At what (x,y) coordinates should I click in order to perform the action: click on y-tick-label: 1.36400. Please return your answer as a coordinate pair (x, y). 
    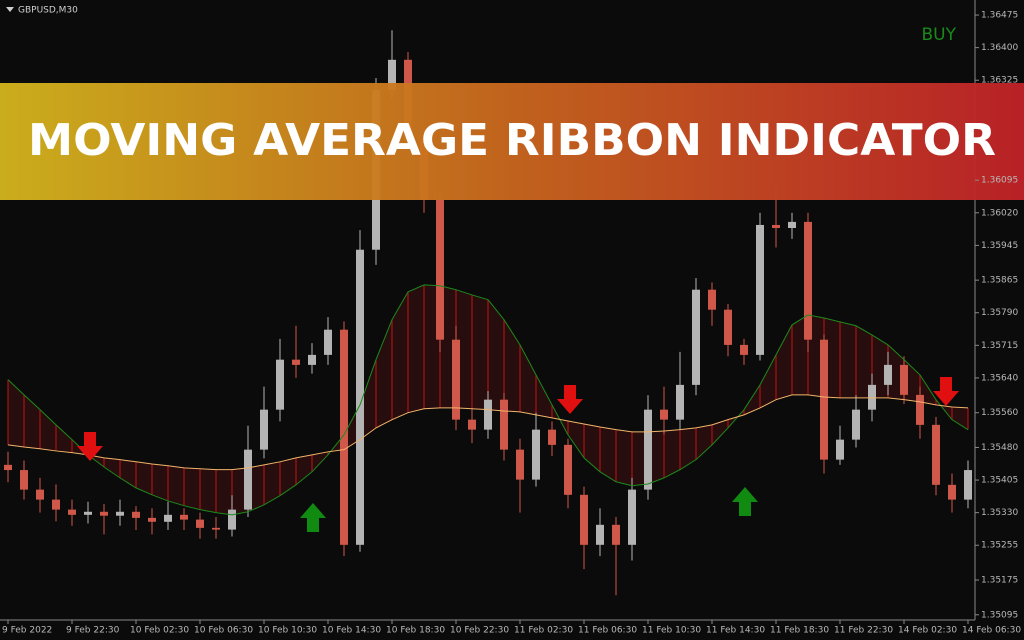
    Looking at the image, I should click on (999, 48).